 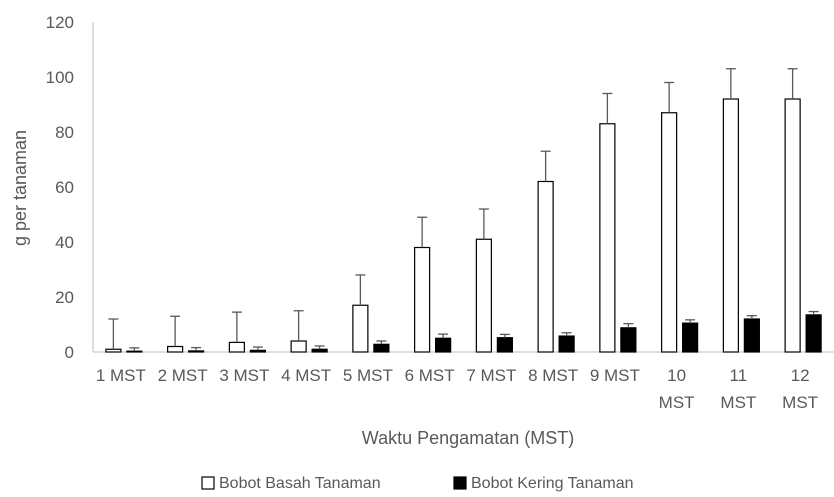 What do you see at coordinates (430, 375) in the screenshot?
I see `x-tick-label: 6 MST` at bounding box center [430, 375].